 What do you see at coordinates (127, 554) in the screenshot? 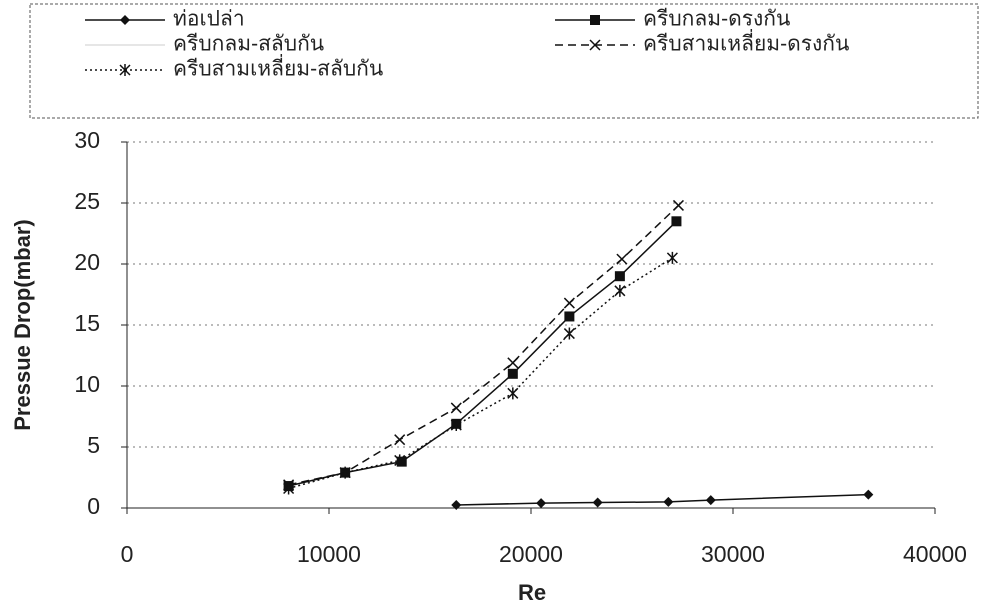
I see `x-tick-label: 0` at bounding box center [127, 554].